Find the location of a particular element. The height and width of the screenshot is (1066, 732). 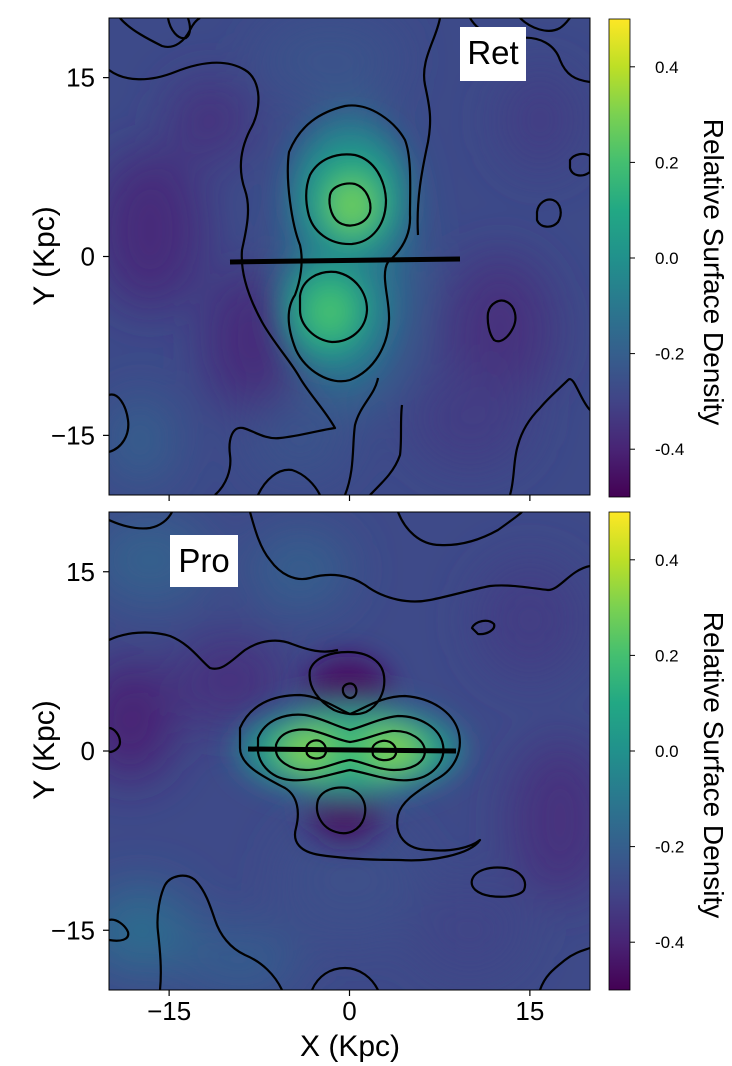

ret-colorbar-label: Relative Surface Density is located at coordinates (713, 272).